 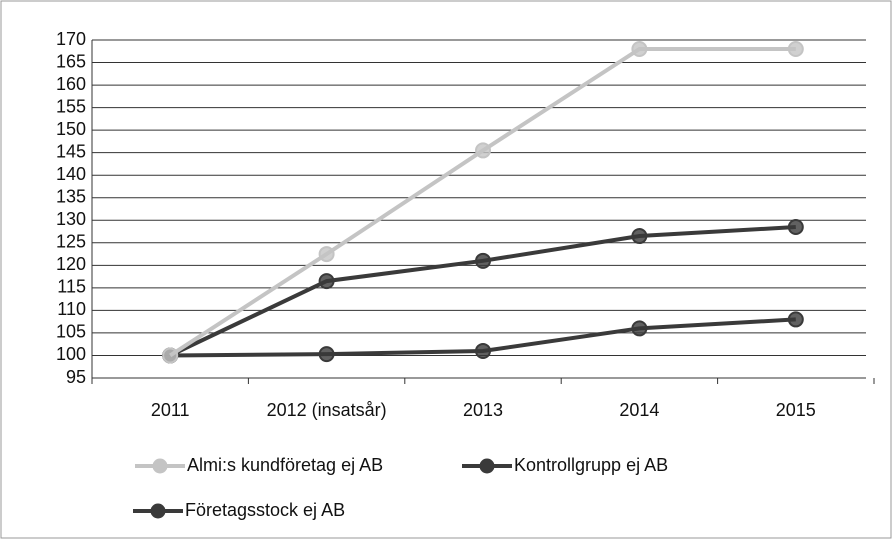 What do you see at coordinates (71, 39) in the screenshot?
I see `y-tick-label: 170` at bounding box center [71, 39].